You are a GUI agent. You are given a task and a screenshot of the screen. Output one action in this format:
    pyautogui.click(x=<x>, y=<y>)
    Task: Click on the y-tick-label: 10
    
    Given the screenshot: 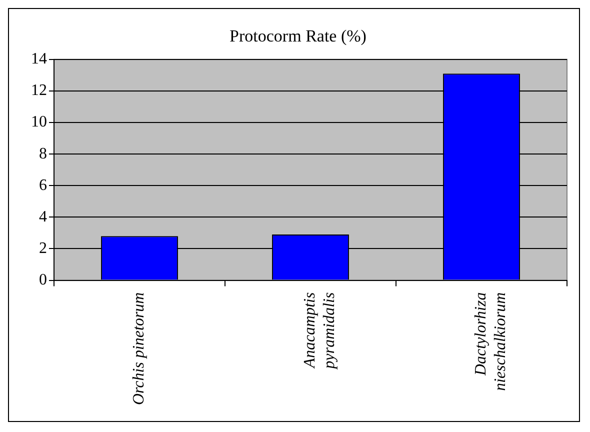 What is the action you would take?
    pyautogui.click(x=39, y=122)
    